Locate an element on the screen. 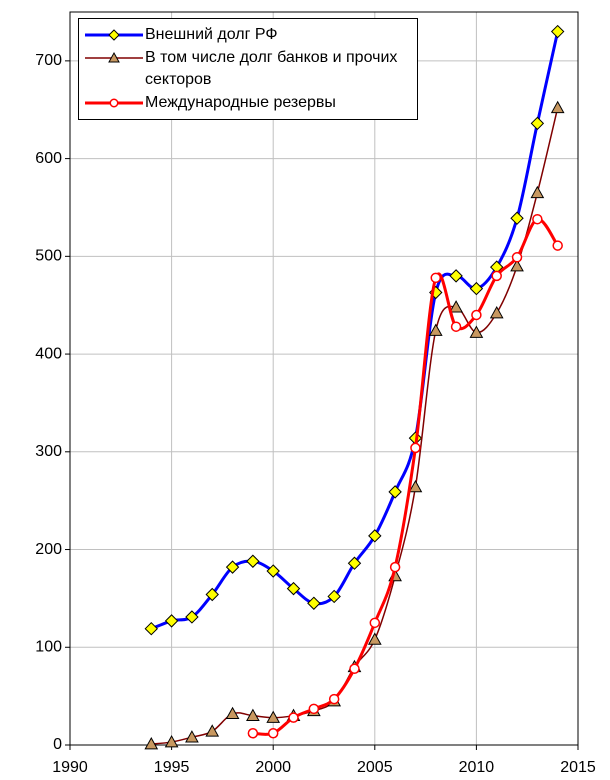 The width and height of the screenshot is (610, 780). x-tick-label: 1995 is located at coordinates (172, 767).